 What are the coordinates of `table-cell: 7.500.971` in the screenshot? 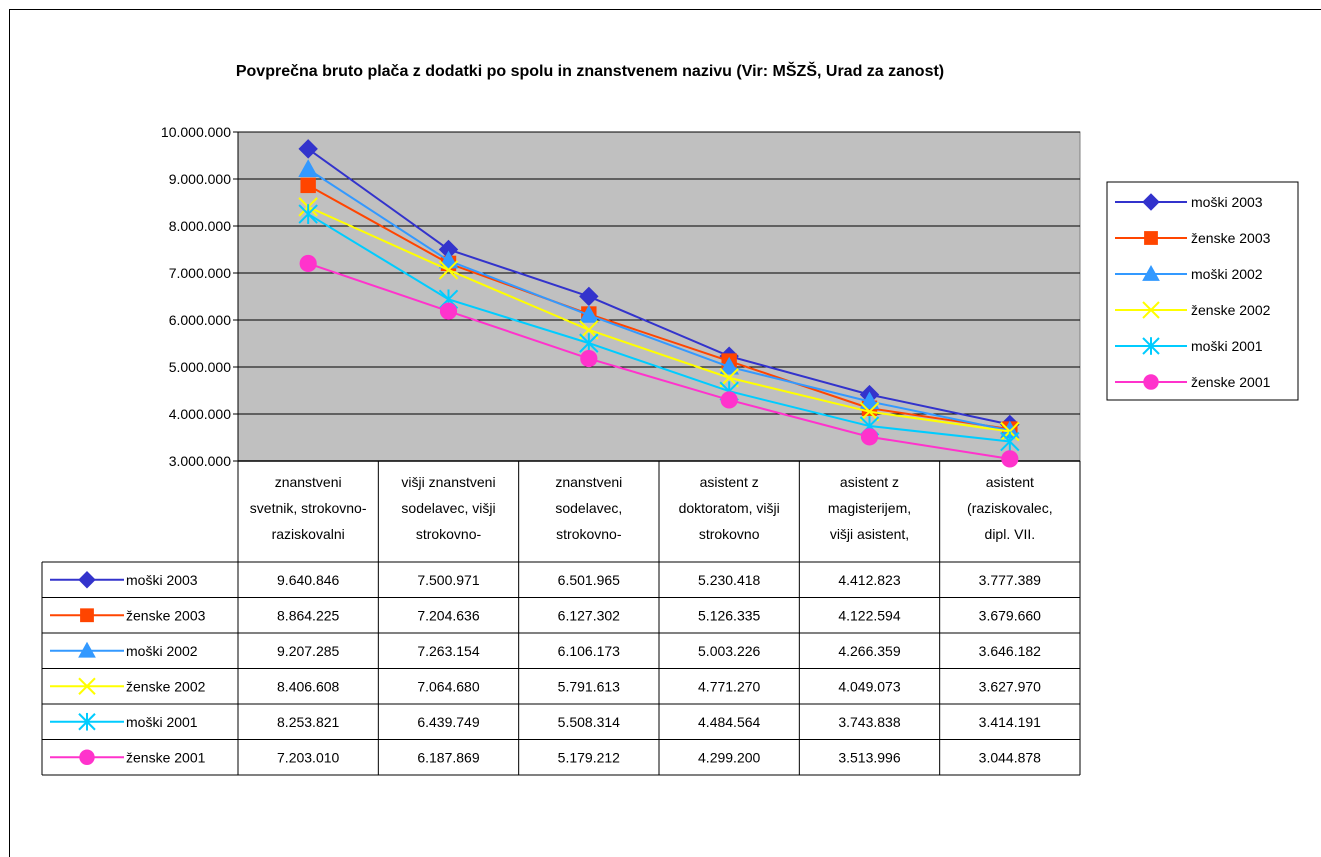 It's located at (448, 580).